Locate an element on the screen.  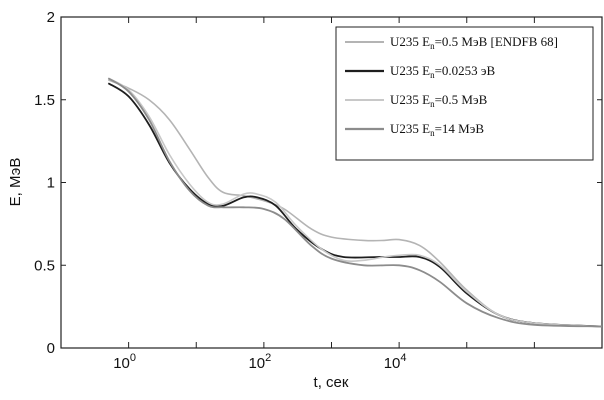
legend-label-2: U235 En=0.0253 эВ is located at coordinates (443, 71).